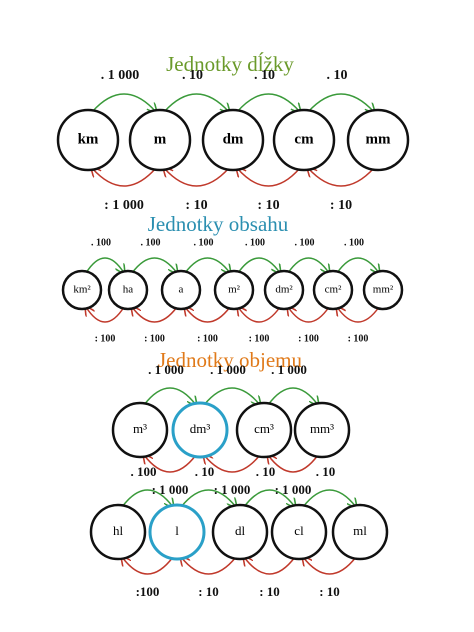 This screenshot has width=474, height=632. I want to click on unit-label: hl, so click(118, 530).